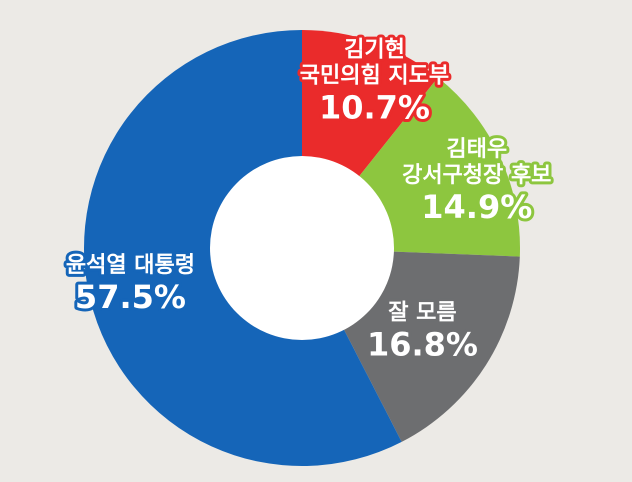 The height and width of the screenshot is (482, 632). Describe the element at coordinates (476, 175) in the screenshot. I see `slice-2-name-line-2: 강서구청장 후보` at that location.